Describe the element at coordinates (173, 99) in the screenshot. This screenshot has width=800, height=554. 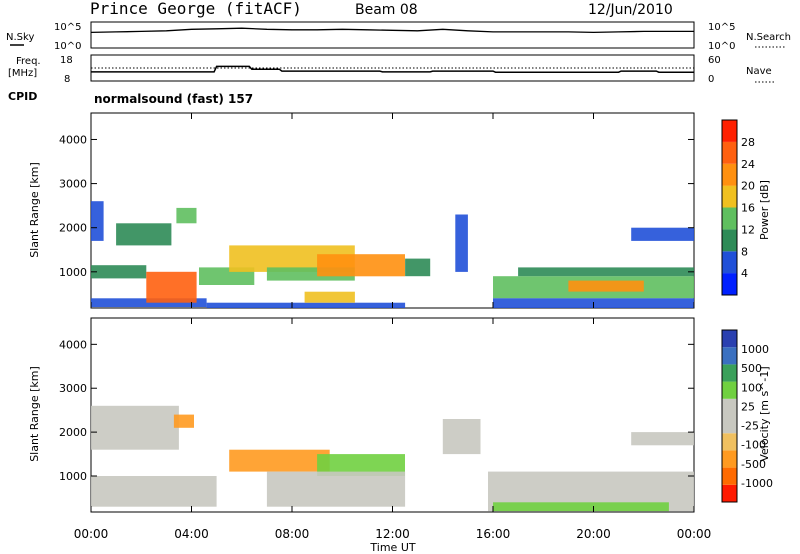
I see `mode-label: normalsound (fast) 157` at that location.